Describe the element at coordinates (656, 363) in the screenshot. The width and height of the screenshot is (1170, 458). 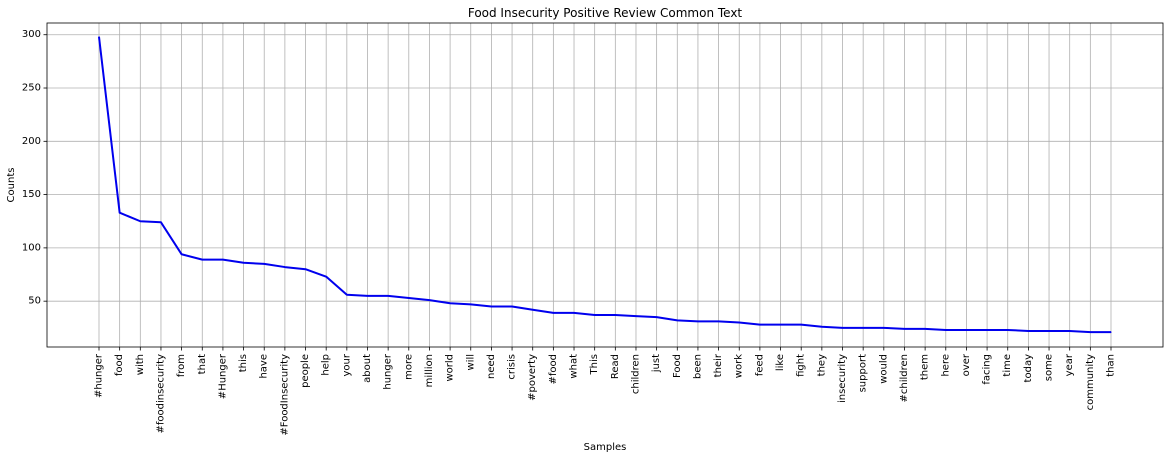
I see `x-tick-label: just` at that location.